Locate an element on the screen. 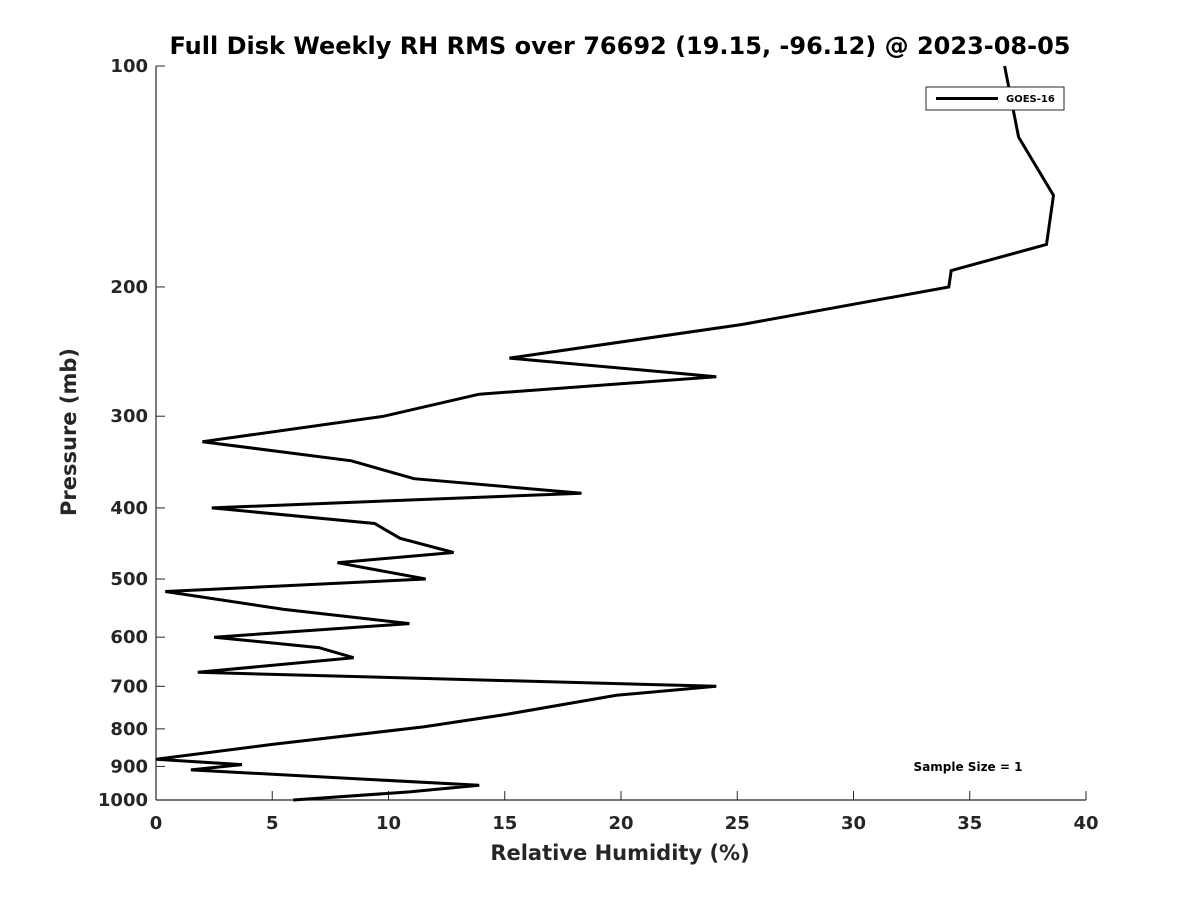  y-tick-label: 700 is located at coordinates (129, 686).